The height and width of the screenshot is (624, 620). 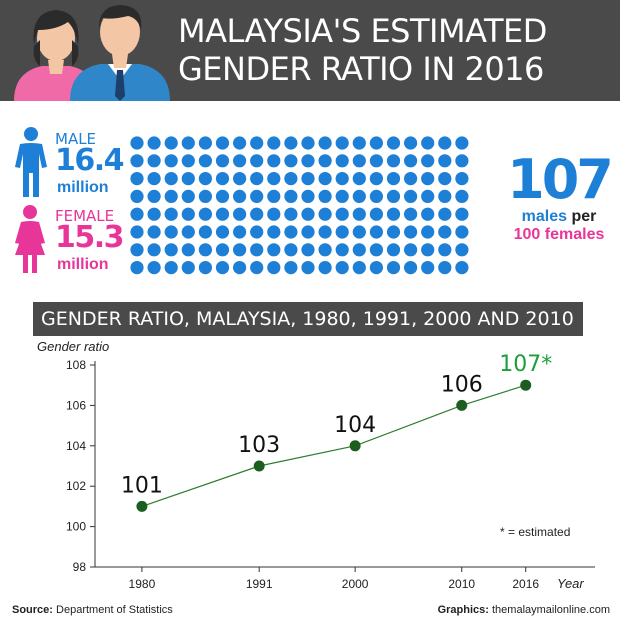 I want to click on male-value: 16.4, so click(x=90, y=160).